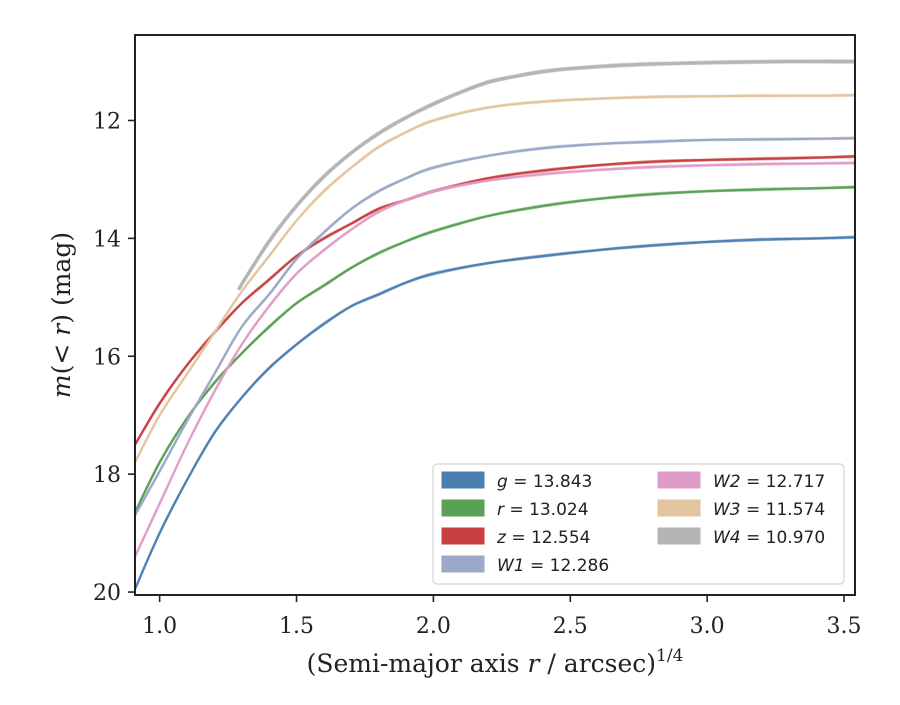  I want to click on legend-label-value-1: = 13.843, so click(550, 482).